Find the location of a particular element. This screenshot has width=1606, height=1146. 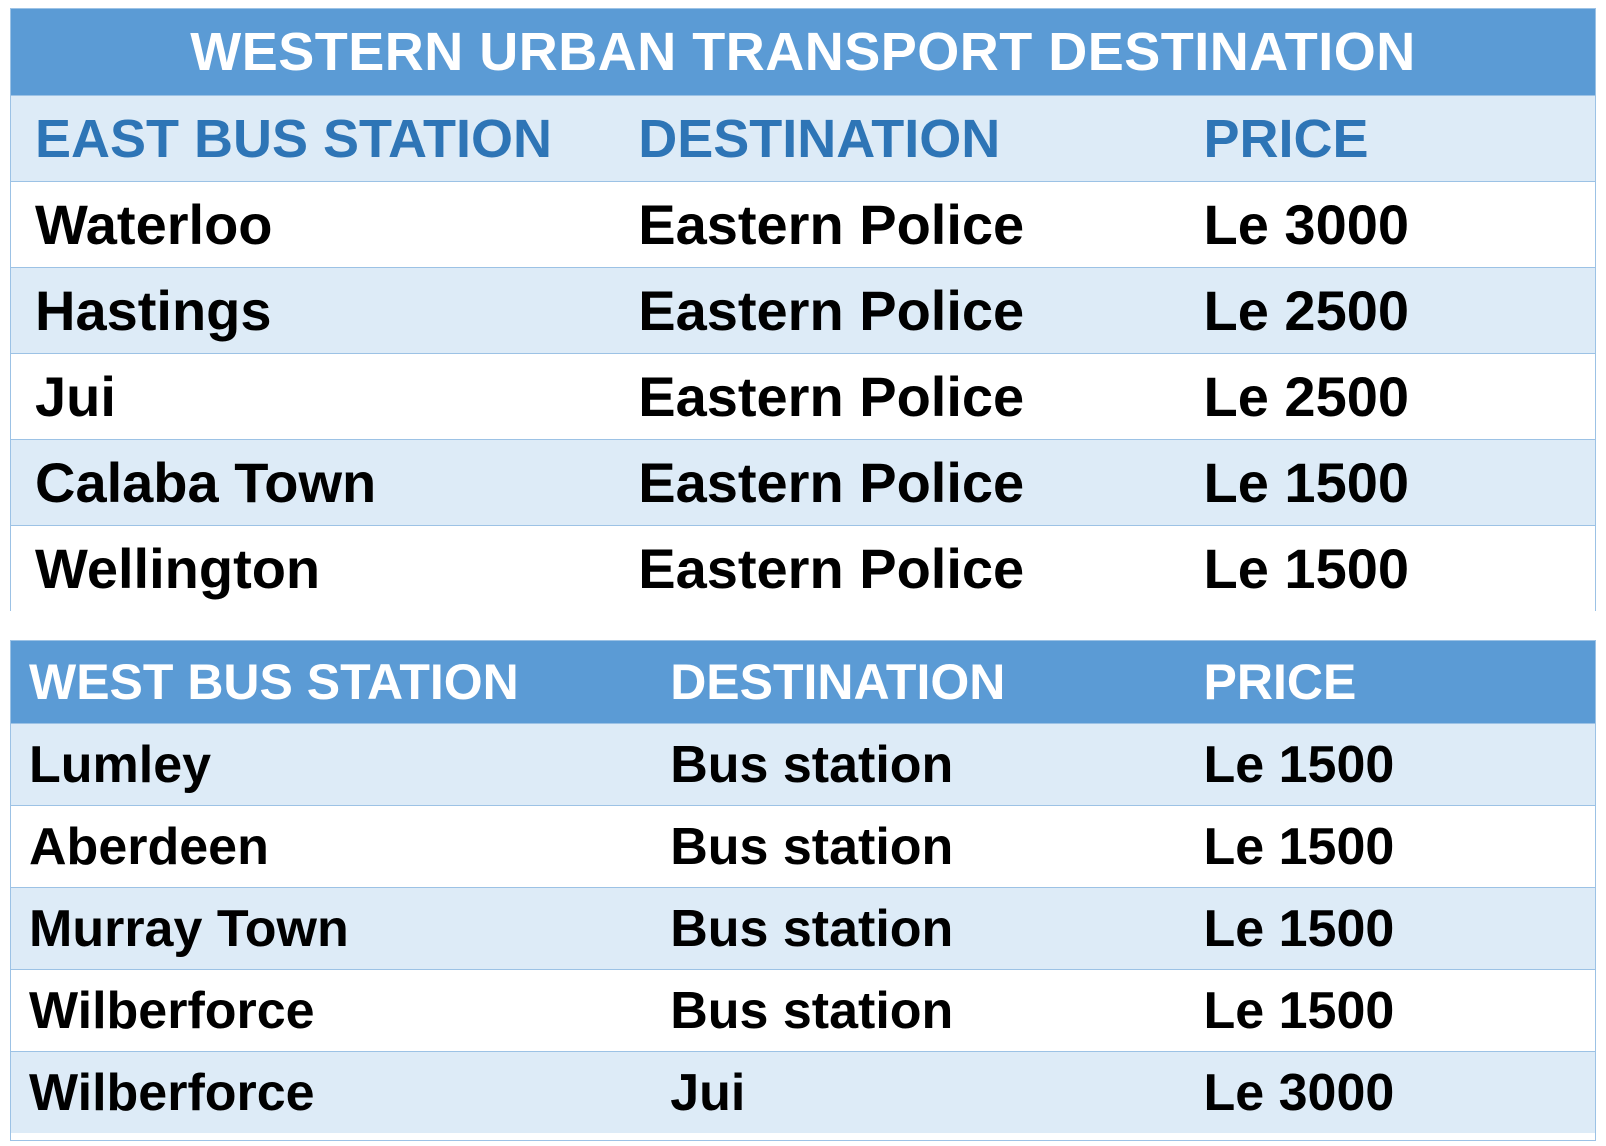

column-header-station: EAST BUS STATION is located at coordinates (294, 138).